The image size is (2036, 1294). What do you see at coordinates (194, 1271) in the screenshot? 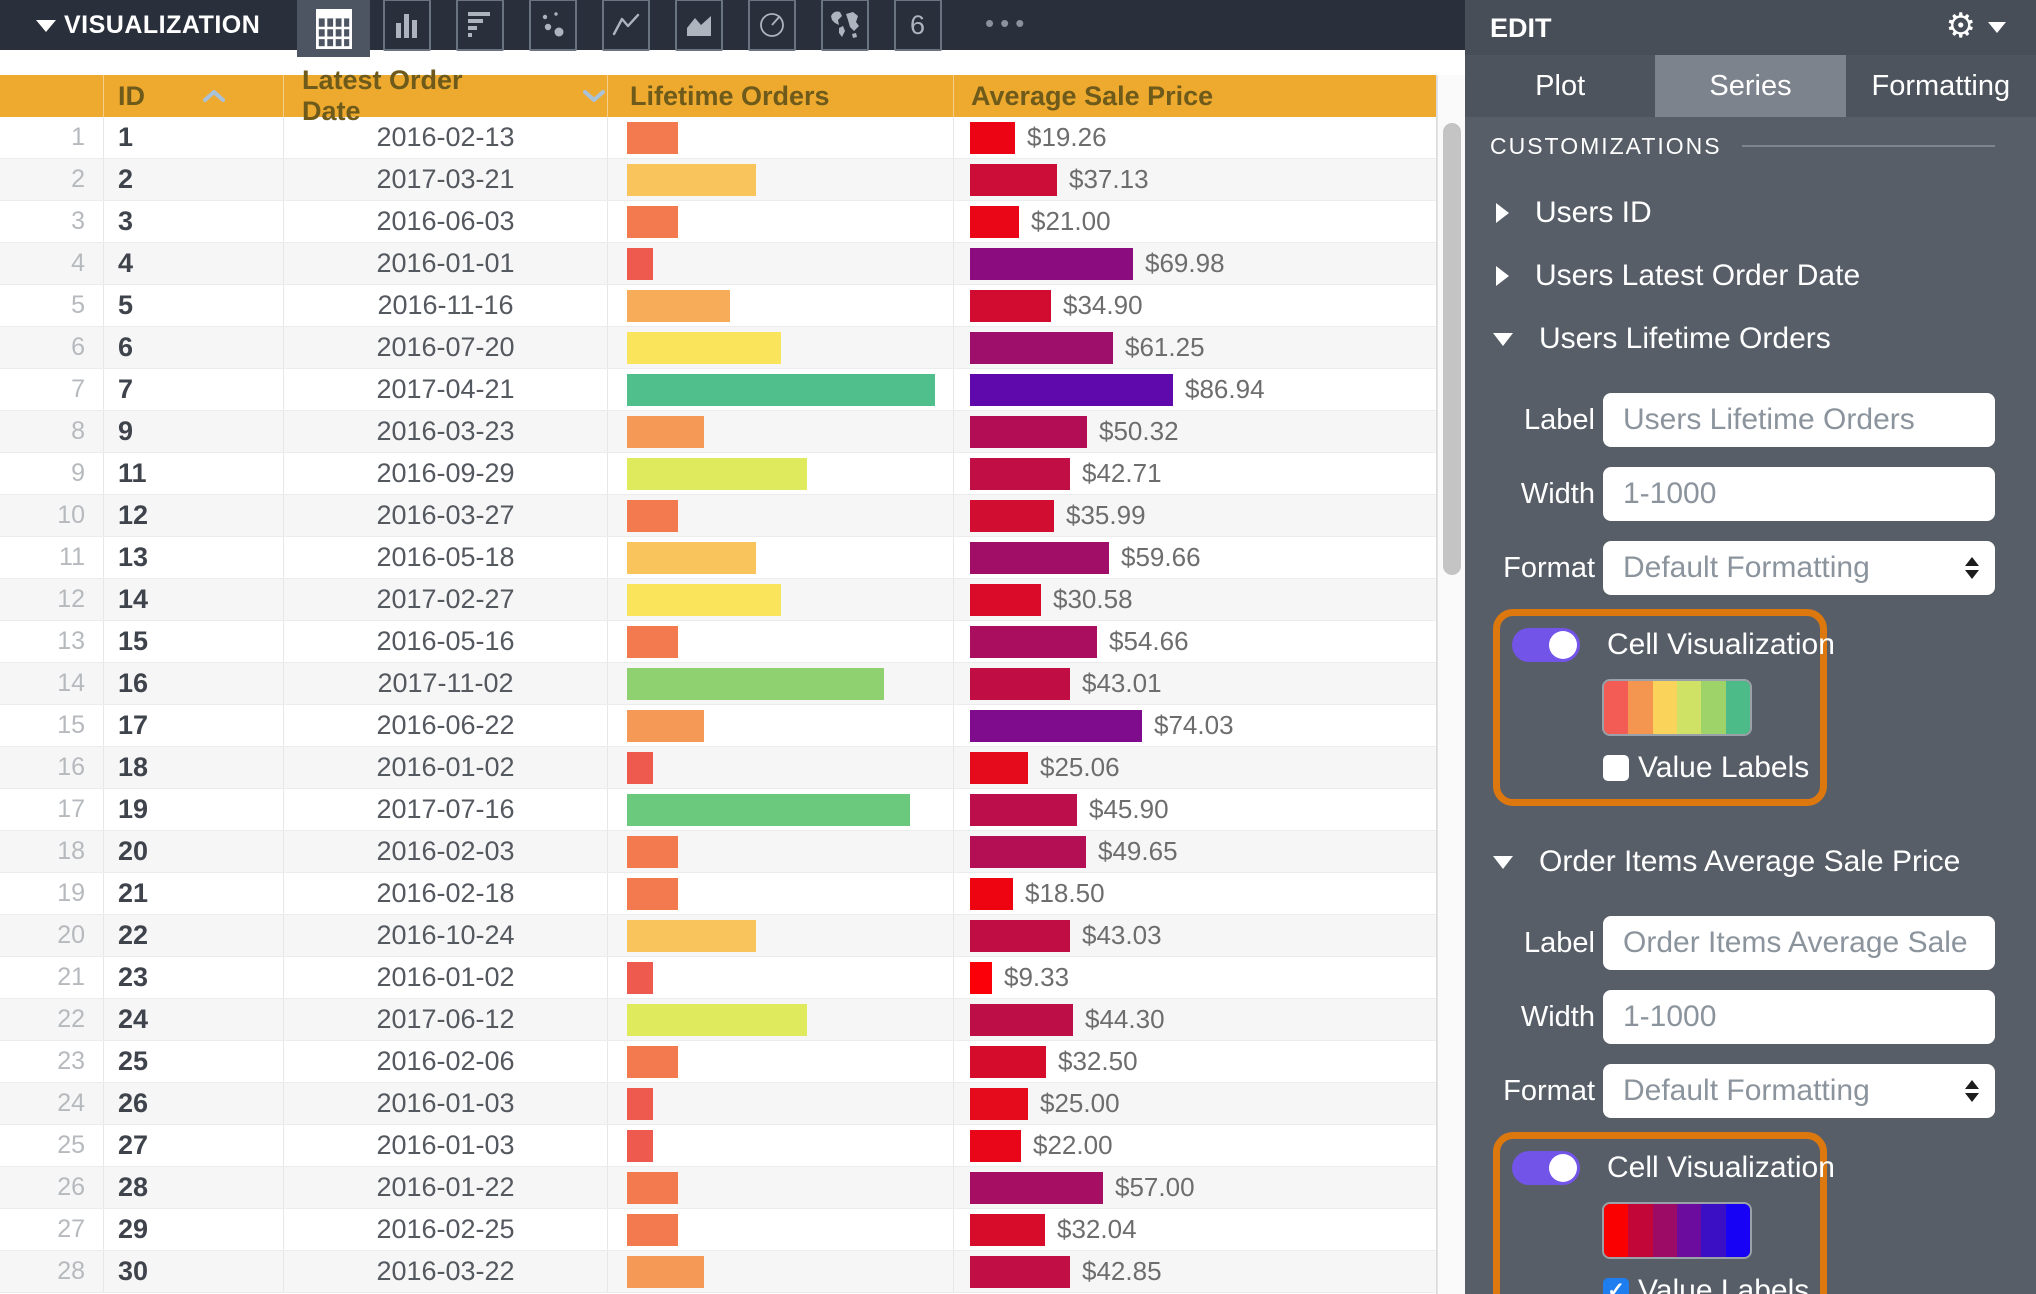
I see `cell-id: 30` at bounding box center [194, 1271].